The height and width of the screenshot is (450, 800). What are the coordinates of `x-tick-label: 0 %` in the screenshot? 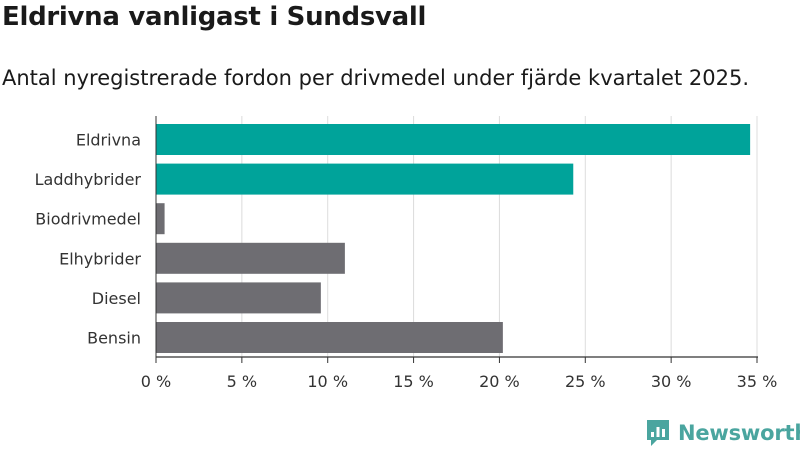 It's located at (156, 381).